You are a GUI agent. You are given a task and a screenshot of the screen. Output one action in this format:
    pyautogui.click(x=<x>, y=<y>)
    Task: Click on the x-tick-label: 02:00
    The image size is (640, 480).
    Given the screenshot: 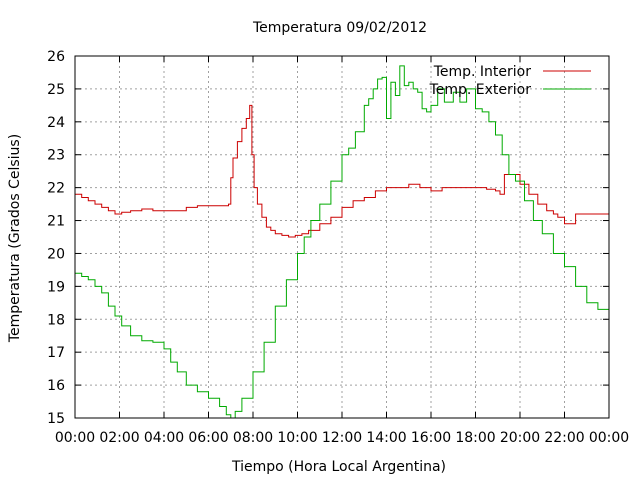 What is the action you would take?
    pyautogui.click(x=119, y=438)
    